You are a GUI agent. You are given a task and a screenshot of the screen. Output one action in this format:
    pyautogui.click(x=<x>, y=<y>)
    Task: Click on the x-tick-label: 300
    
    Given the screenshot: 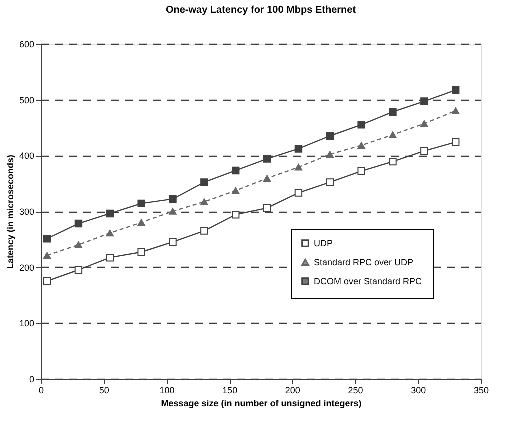 What is the action you would take?
    pyautogui.click(x=418, y=391)
    